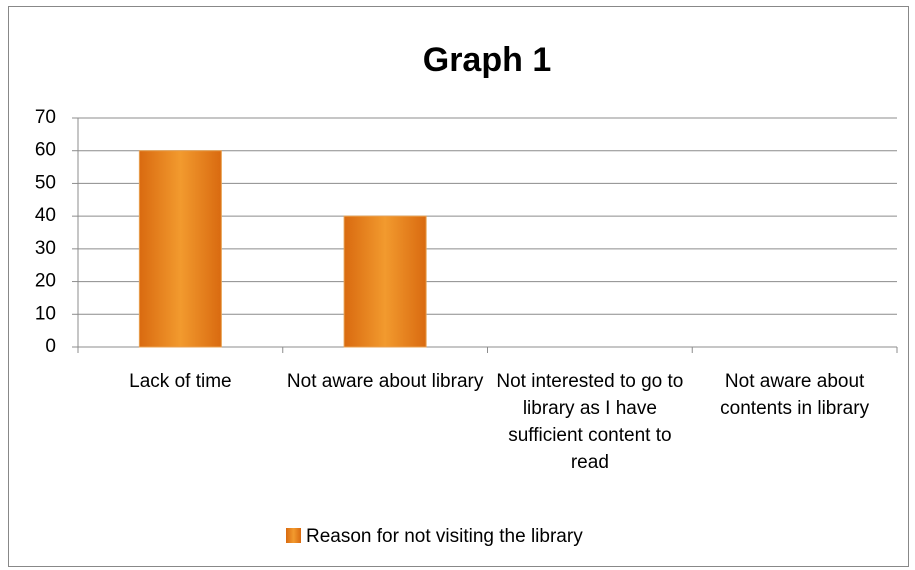 Image resolution: width=915 pixels, height=570 pixels. I want to click on y-tick-label: 20, so click(45, 281).